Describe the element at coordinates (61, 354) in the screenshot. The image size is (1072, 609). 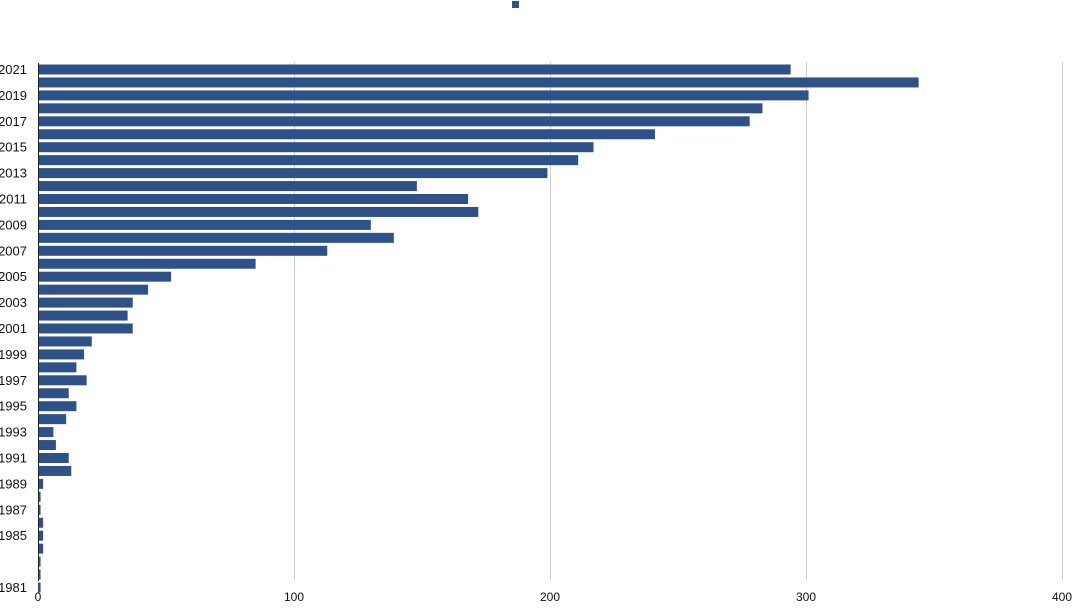
I see `bar-1999` at that location.